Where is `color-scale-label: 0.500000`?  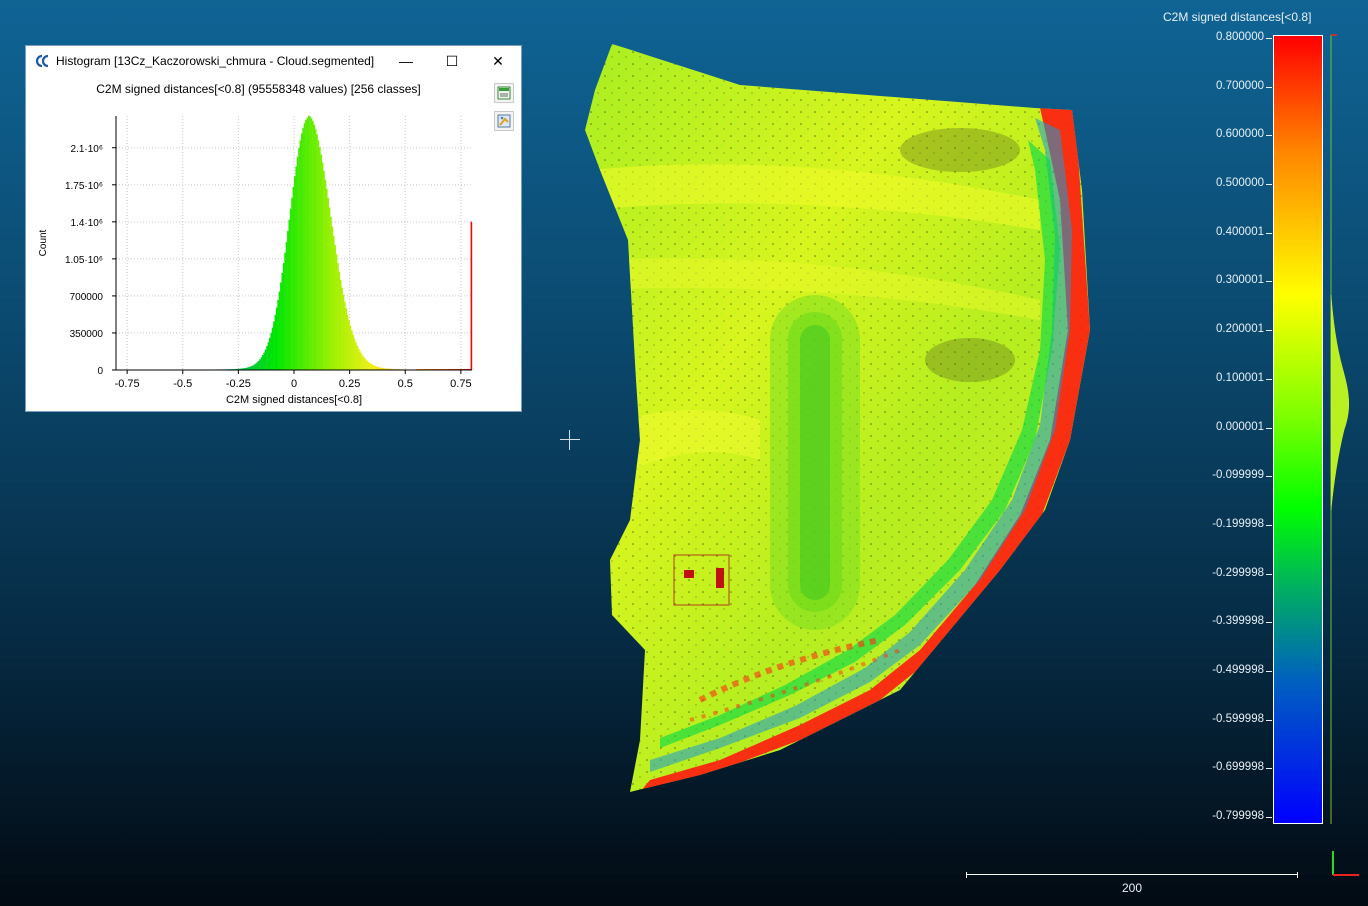 color-scale-label: 0.500000 is located at coordinates (1240, 183).